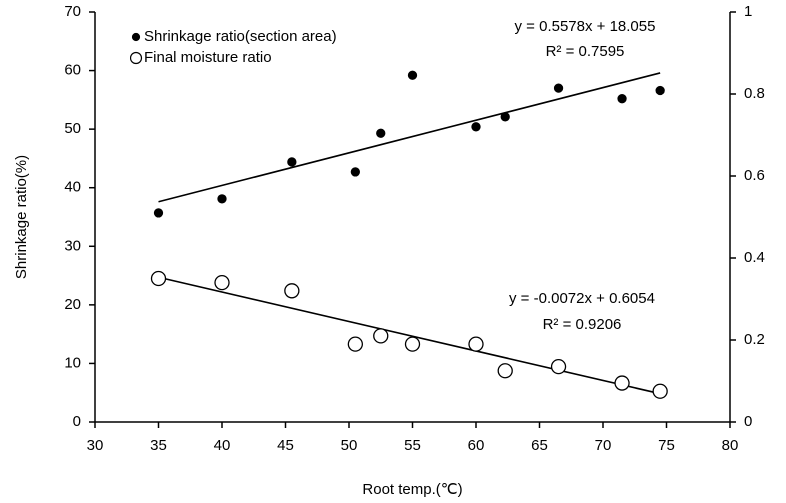 The image size is (786, 503). What do you see at coordinates (208, 57) in the screenshot?
I see `legend-label: Final moisture ratio` at bounding box center [208, 57].